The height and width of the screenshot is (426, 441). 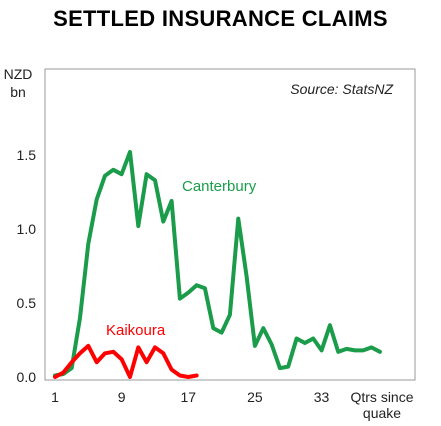 What do you see at coordinates (18, 74) in the screenshot?
I see `y-axis-title-line-1: NZD` at bounding box center [18, 74].